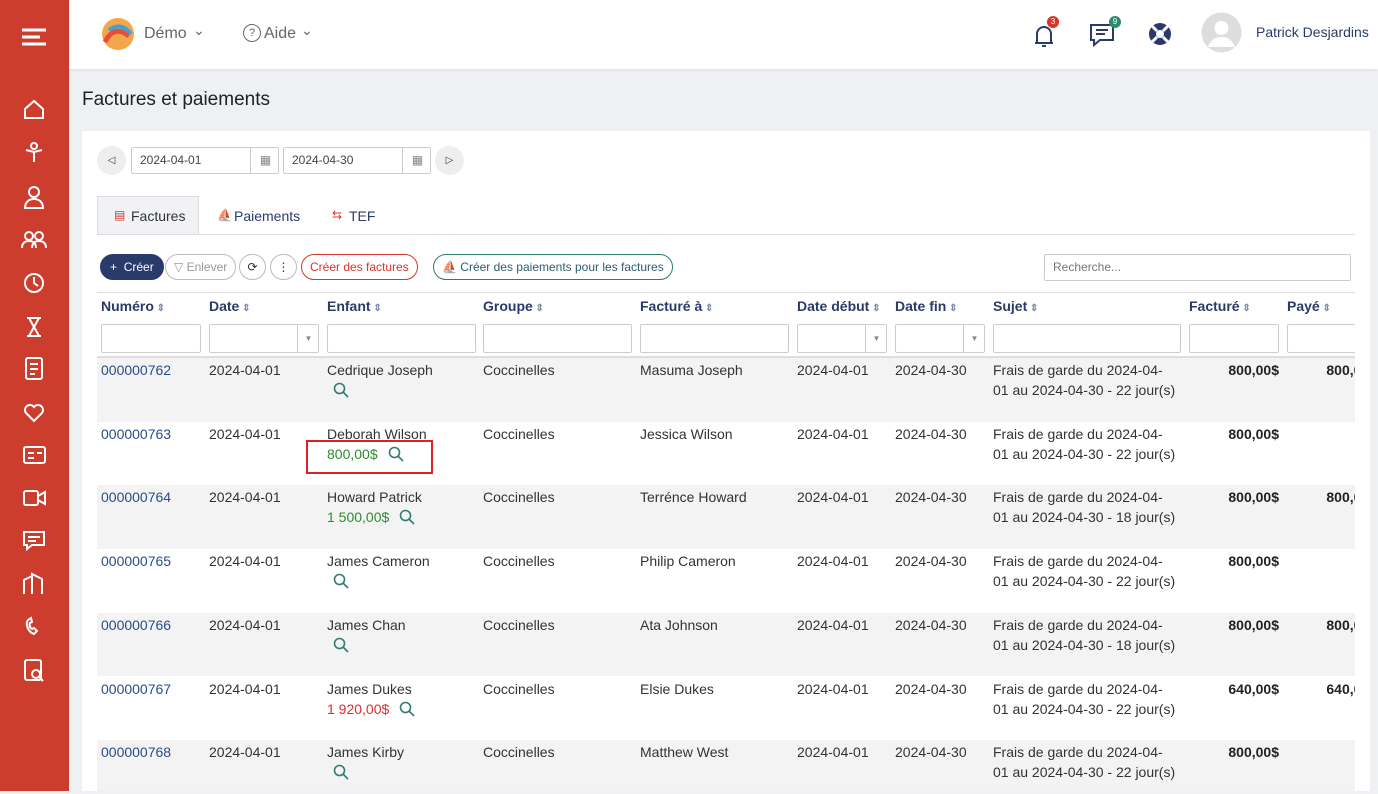 The height and width of the screenshot is (794, 1378). What do you see at coordinates (921, 306) in the screenshot?
I see `column-header-text: Date fin` at bounding box center [921, 306].